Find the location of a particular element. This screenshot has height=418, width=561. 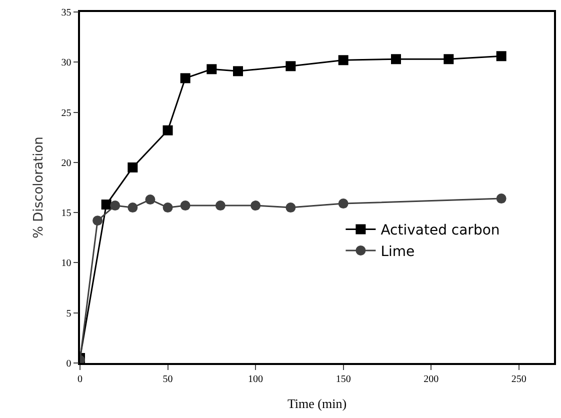

y-axis-title: % Discoloration is located at coordinates (39, 187).